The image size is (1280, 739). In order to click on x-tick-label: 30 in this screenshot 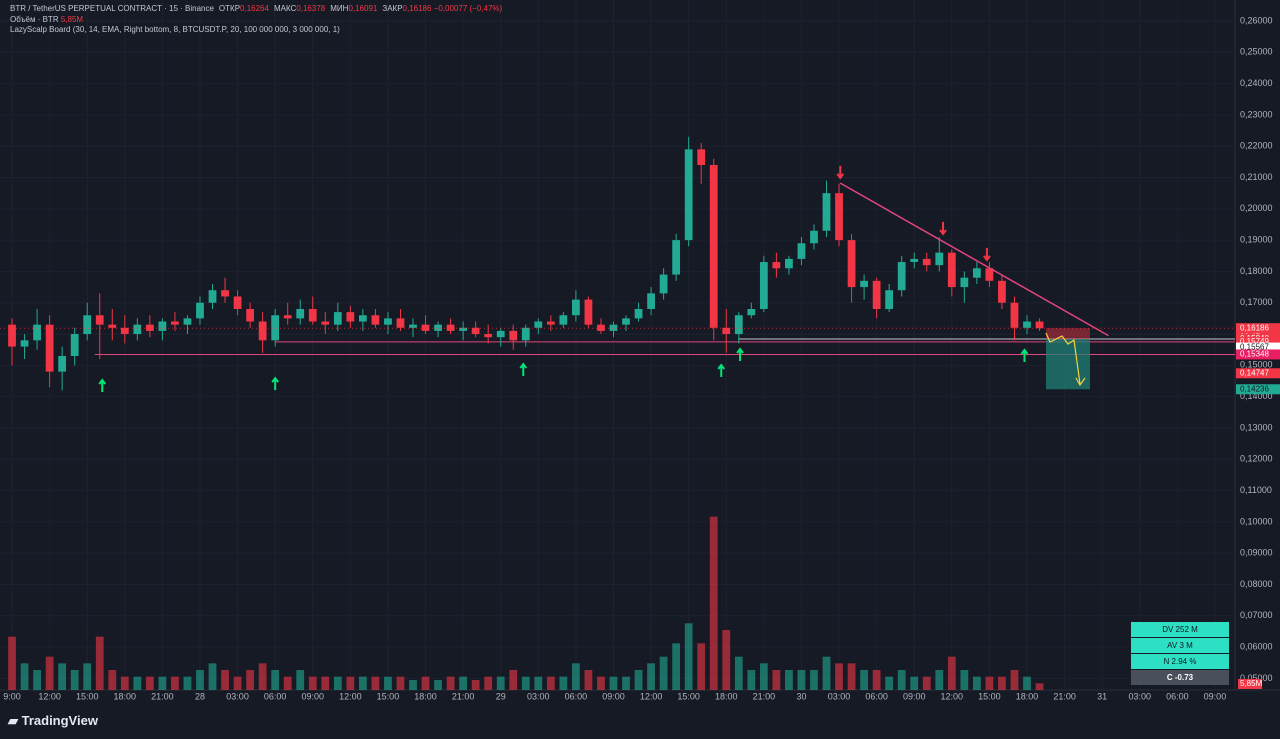, I will do `click(801, 696)`.